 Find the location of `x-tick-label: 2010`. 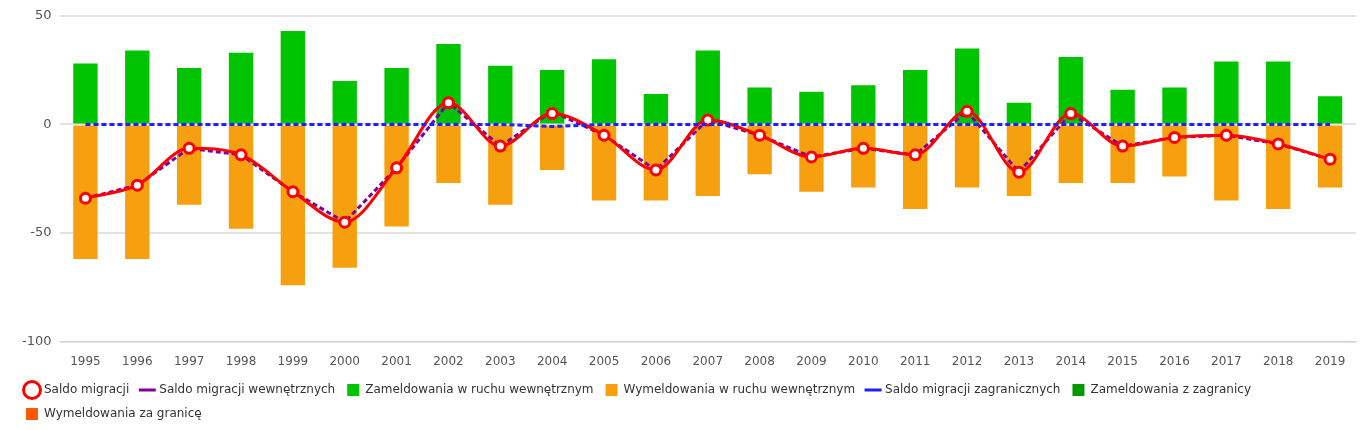

x-tick-label: 2010 is located at coordinates (863, 360).